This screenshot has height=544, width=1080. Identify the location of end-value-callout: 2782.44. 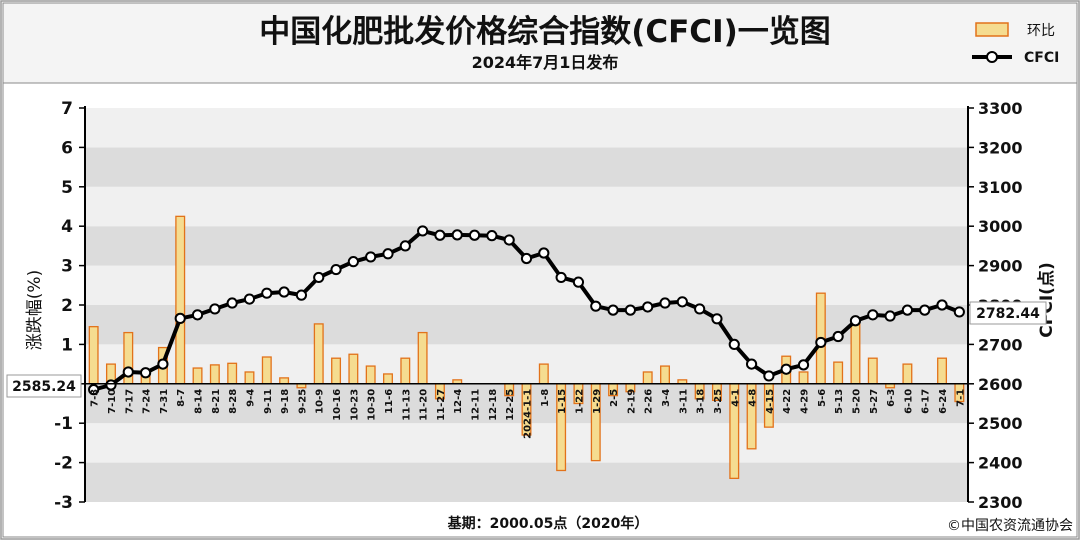
(1008, 313).